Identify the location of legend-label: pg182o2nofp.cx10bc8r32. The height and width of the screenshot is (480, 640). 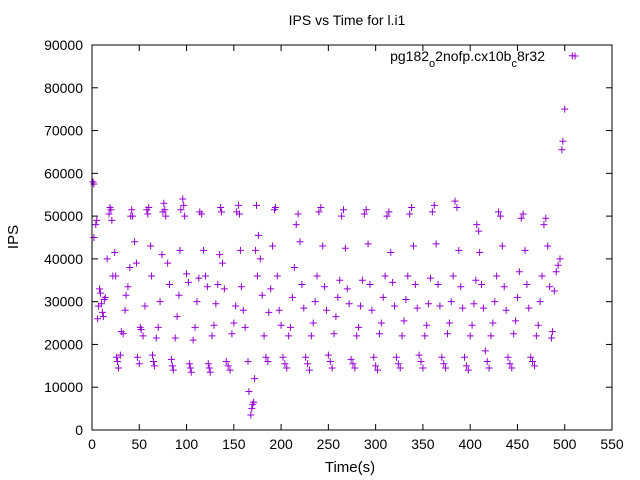
(467, 59).